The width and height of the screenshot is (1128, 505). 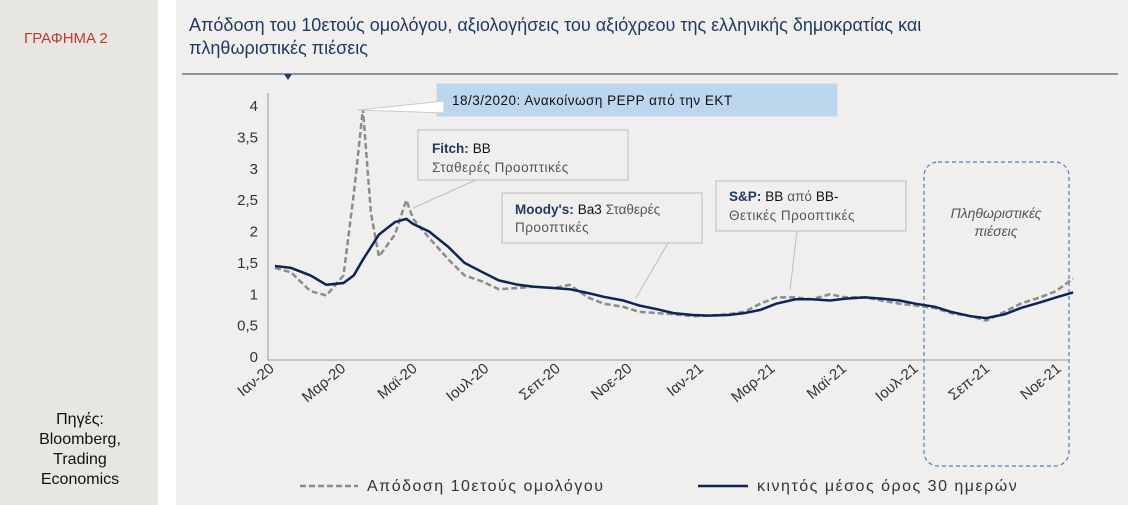 I want to click on inflation-label: πιέσεις, so click(x=995, y=231).